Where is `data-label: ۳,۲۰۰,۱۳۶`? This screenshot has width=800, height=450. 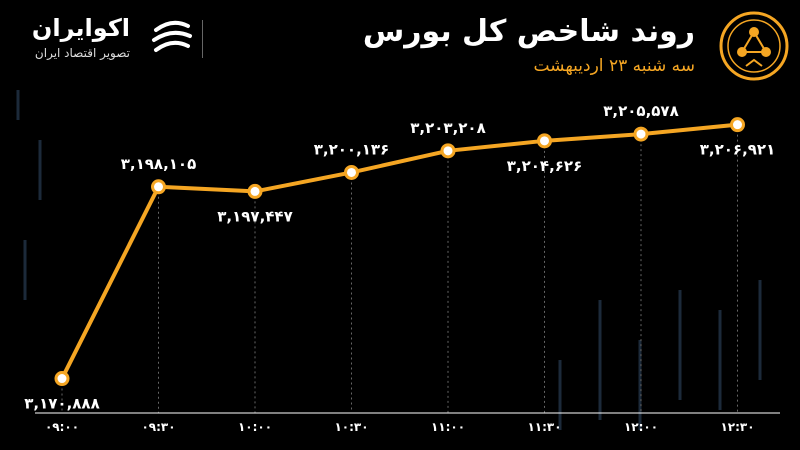 data-label: ۳,۲۰۰,۱۳۶ is located at coordinates (351, 149).